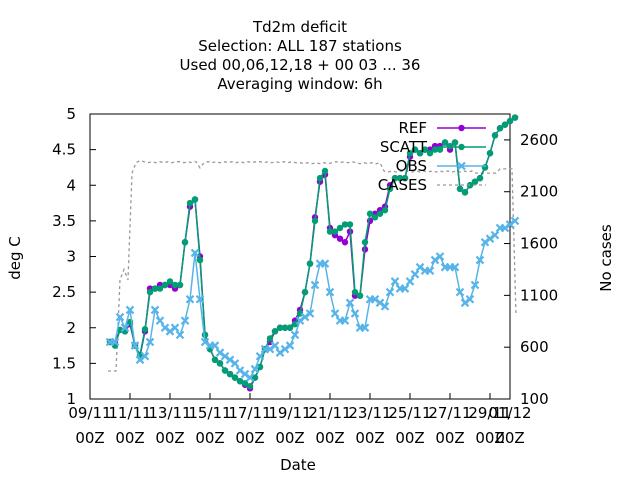  I want to click on x-tick-label-date: 11/11, so click(129, 413).